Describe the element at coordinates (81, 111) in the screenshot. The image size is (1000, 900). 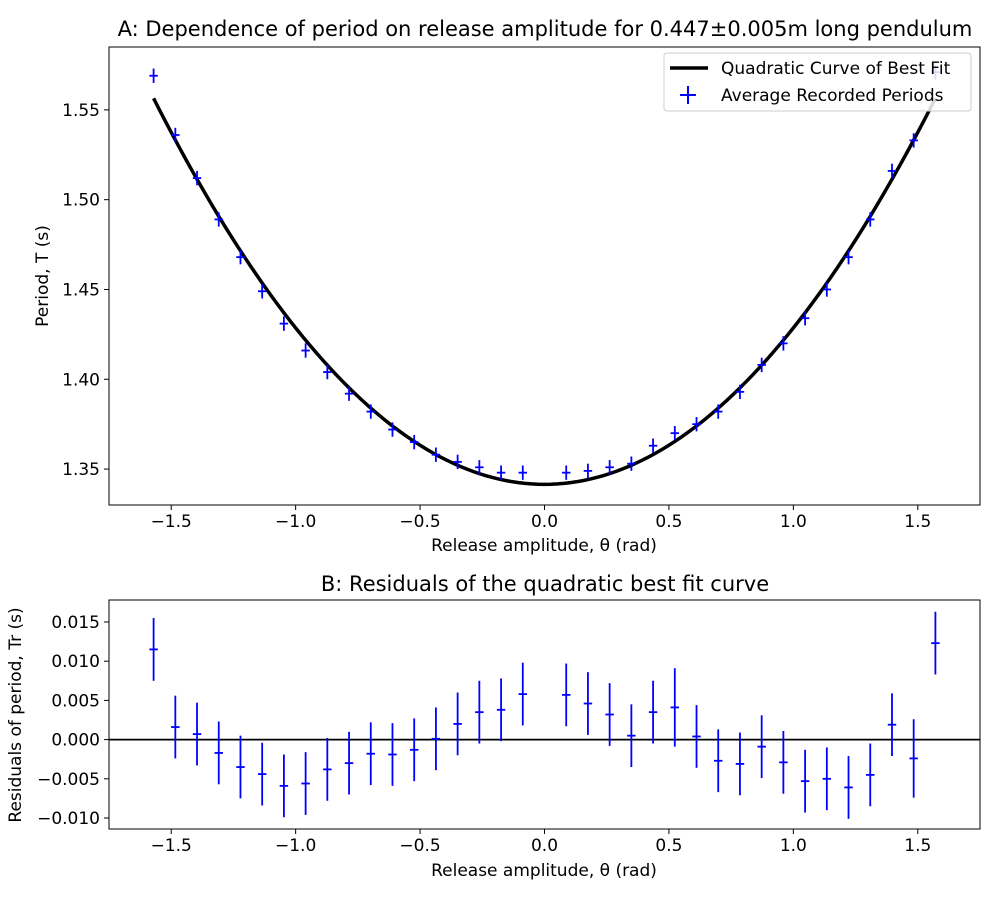
I see `y-tick-label: 1.55` at that location.